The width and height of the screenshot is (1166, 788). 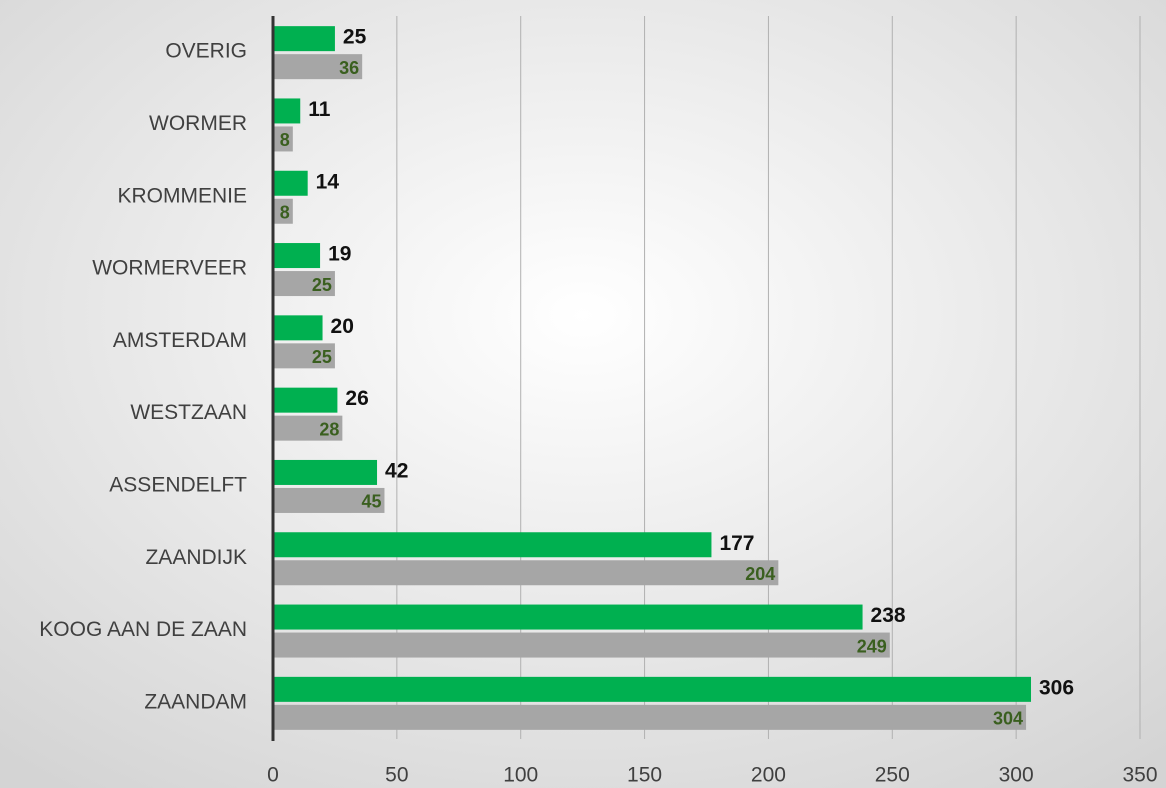 What do you see at coordinates (329, 429) in the screenshot?
I see `value-label: 28` at bounding box center [329, 429].